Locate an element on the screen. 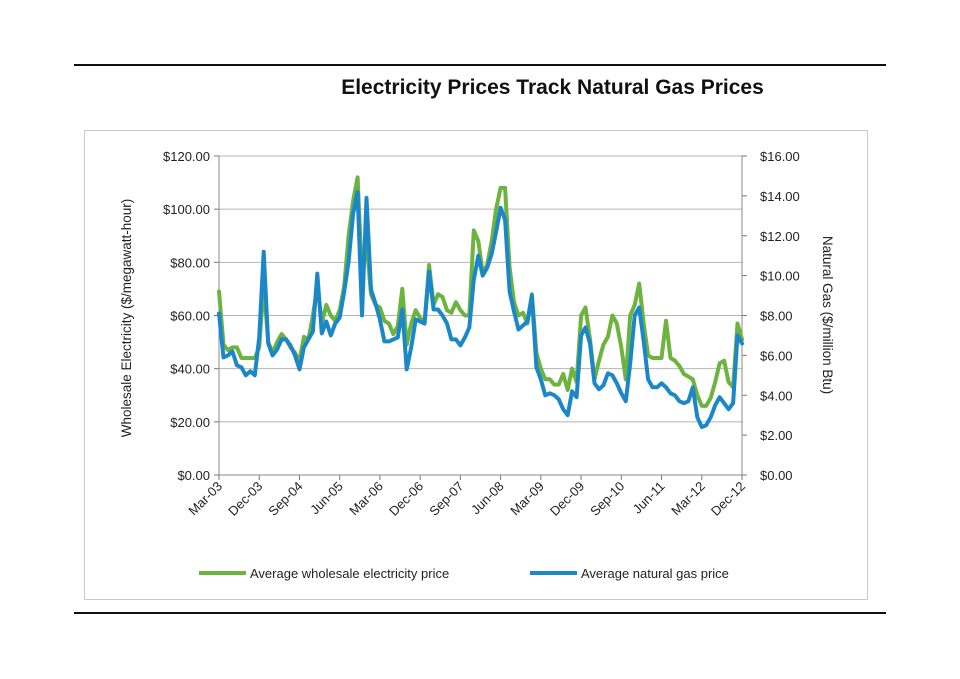 The width and height of the screenshot is (960, 679). right-tick-label: $10.00 is located at coordinates (780, 276).